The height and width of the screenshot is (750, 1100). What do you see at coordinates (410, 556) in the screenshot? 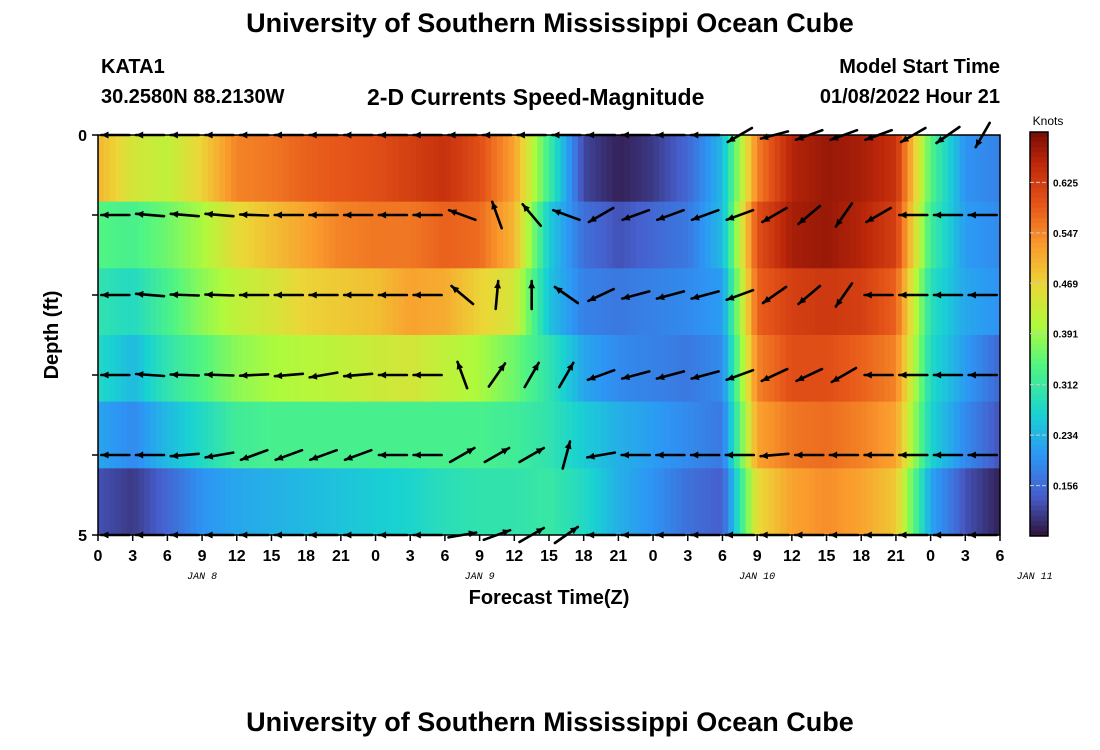
I see `x-tick-label: 3` at bounding box center [410, 556].